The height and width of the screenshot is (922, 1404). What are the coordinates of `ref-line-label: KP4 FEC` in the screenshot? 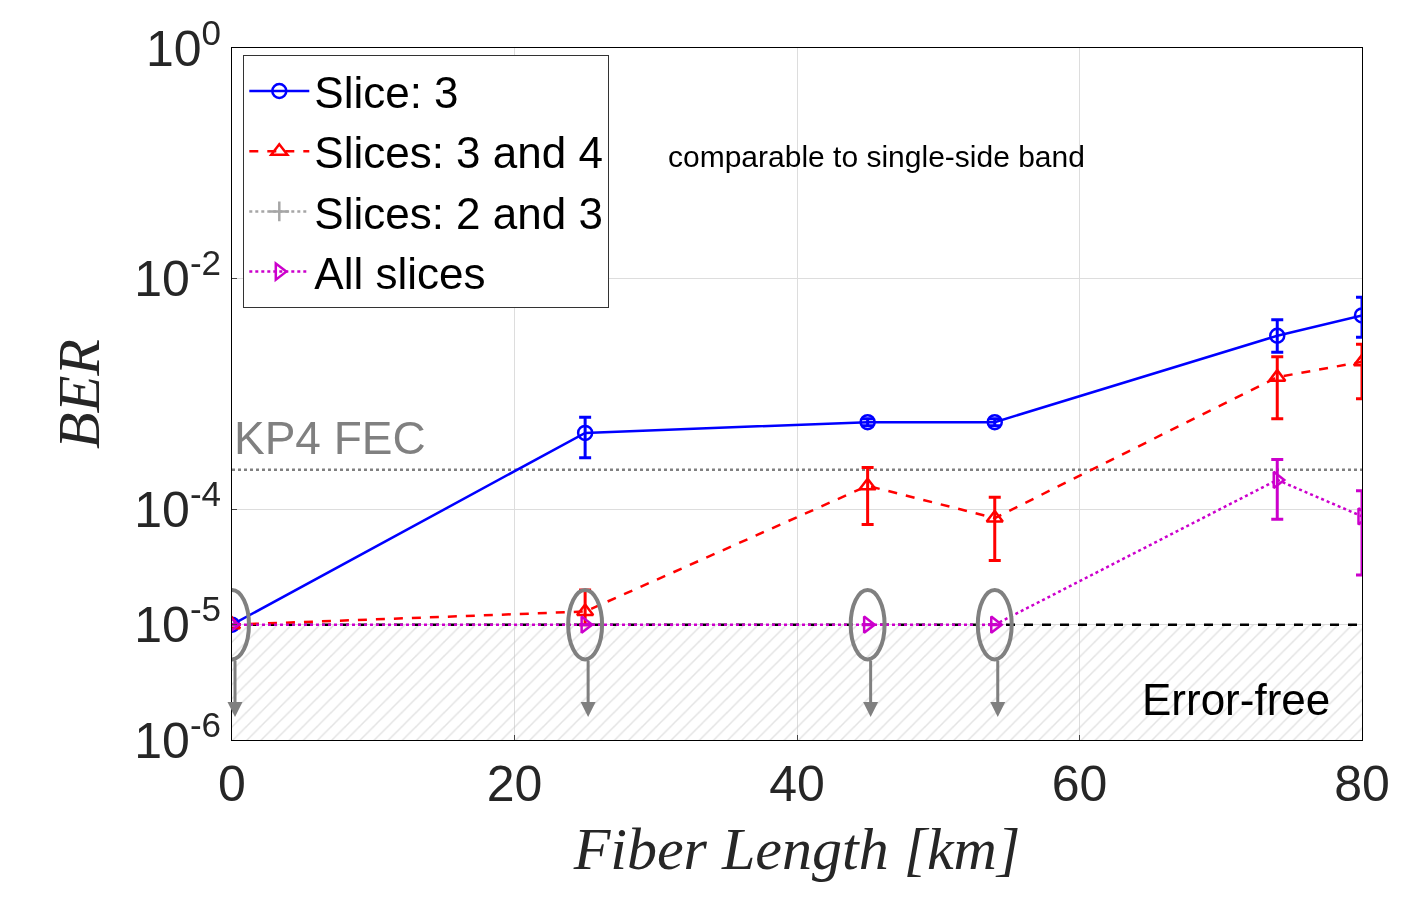 It's located at (330, 438).